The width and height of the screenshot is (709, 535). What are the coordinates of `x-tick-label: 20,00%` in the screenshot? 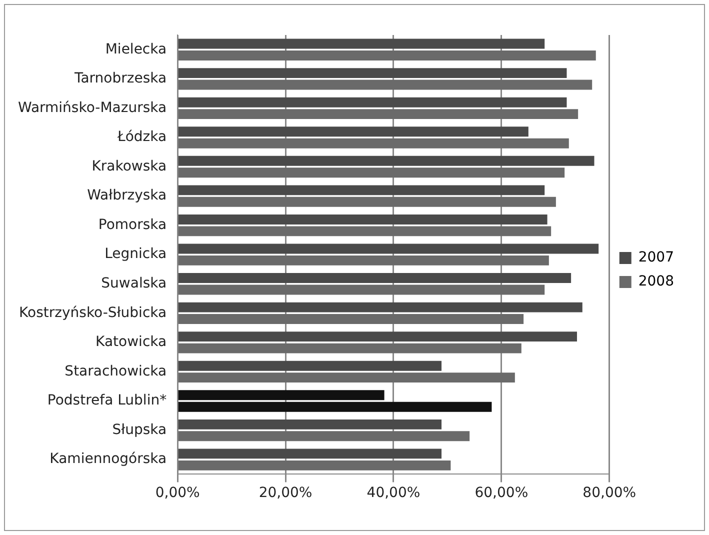 It's located at (285, 493).